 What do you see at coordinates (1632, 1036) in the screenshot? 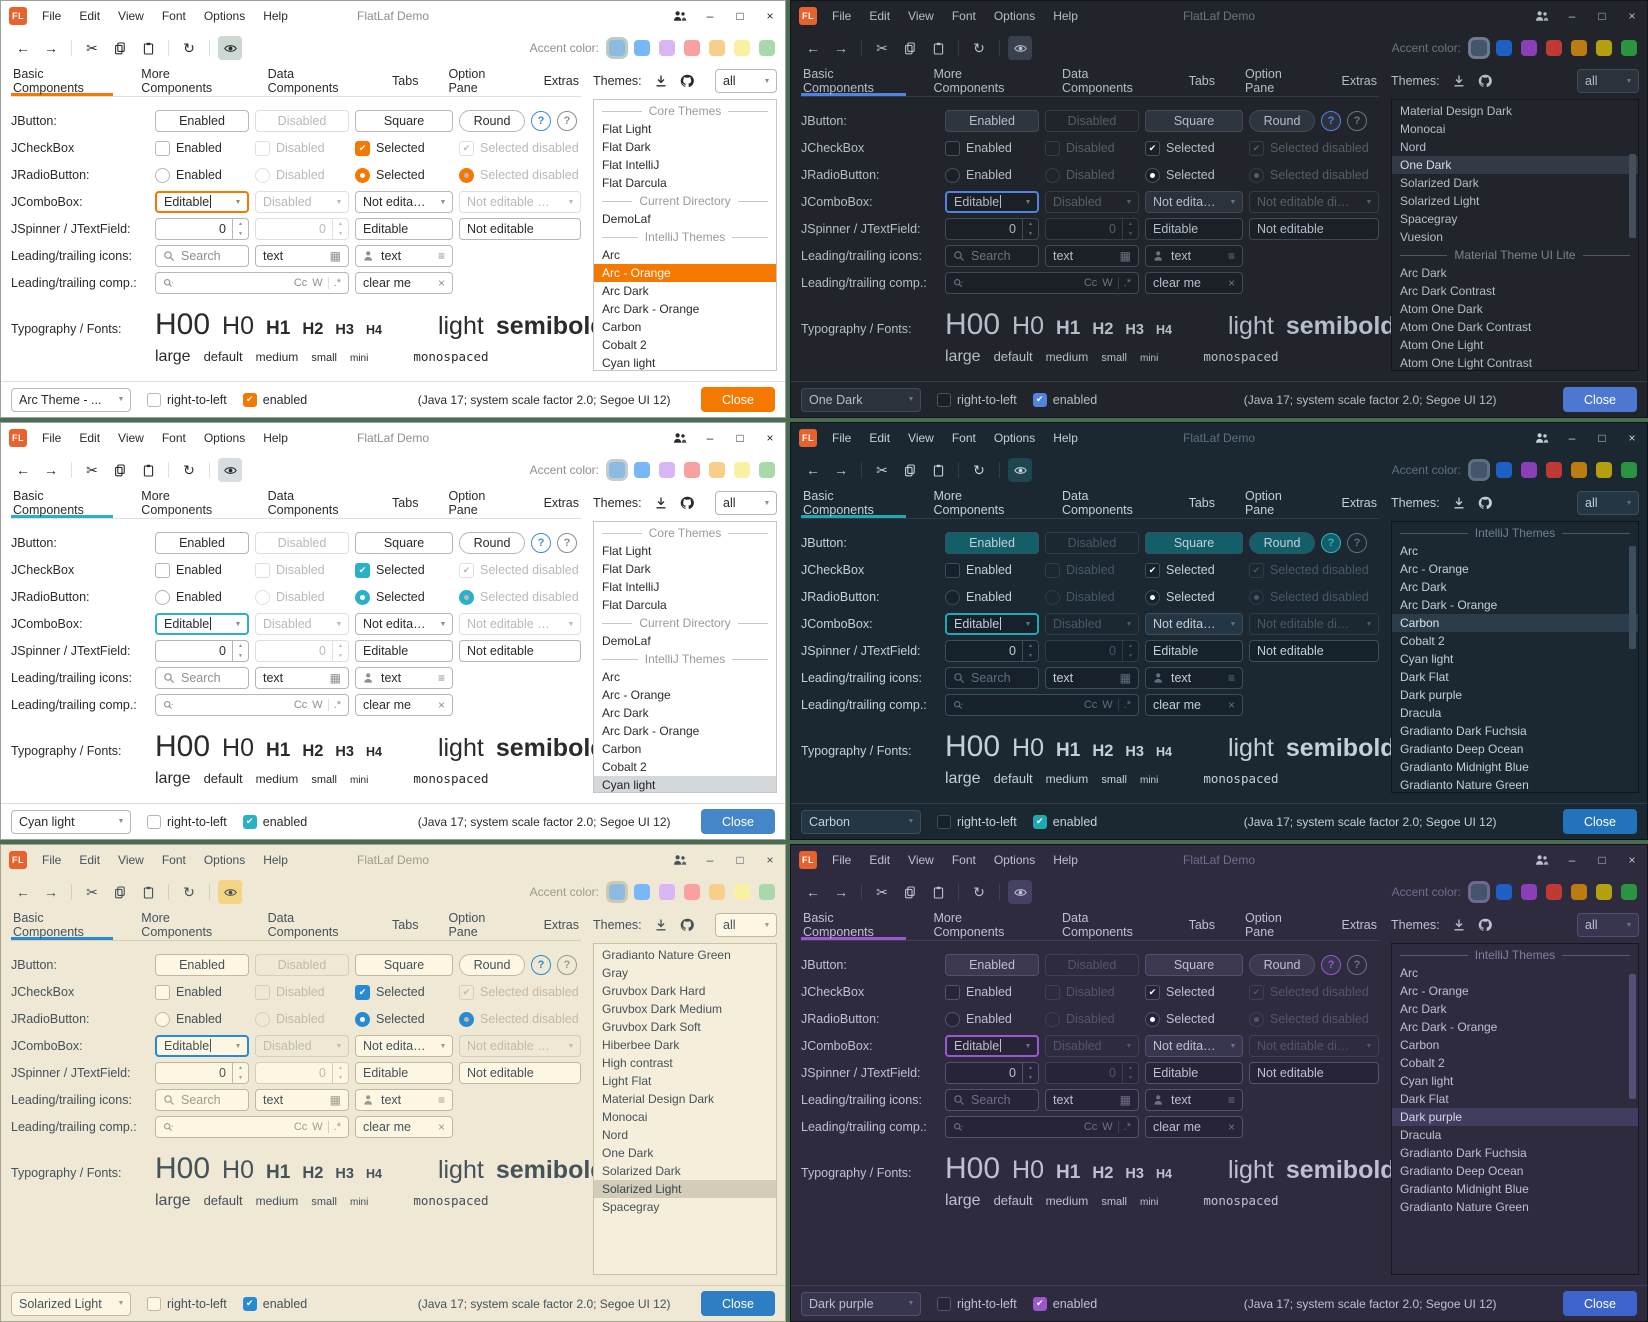
I see `scrollbar-thumb` at bounding box center [1632, 1036].